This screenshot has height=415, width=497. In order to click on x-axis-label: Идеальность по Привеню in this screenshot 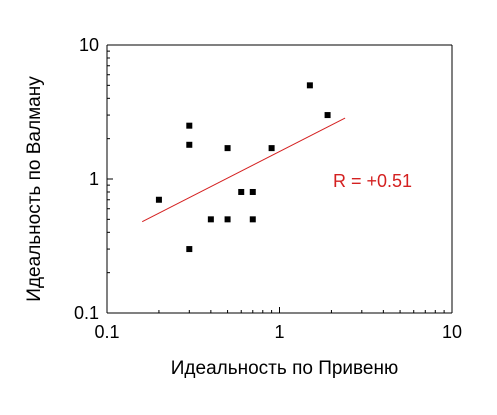, I will do `click(284, 368)`.